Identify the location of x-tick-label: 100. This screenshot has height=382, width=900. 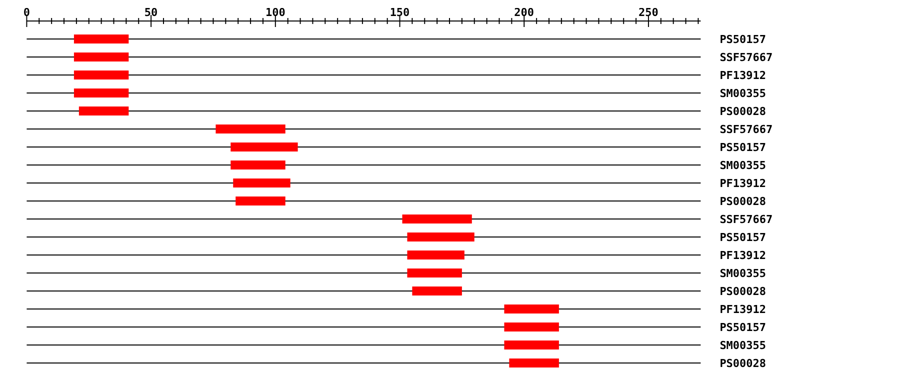
(275, 12).